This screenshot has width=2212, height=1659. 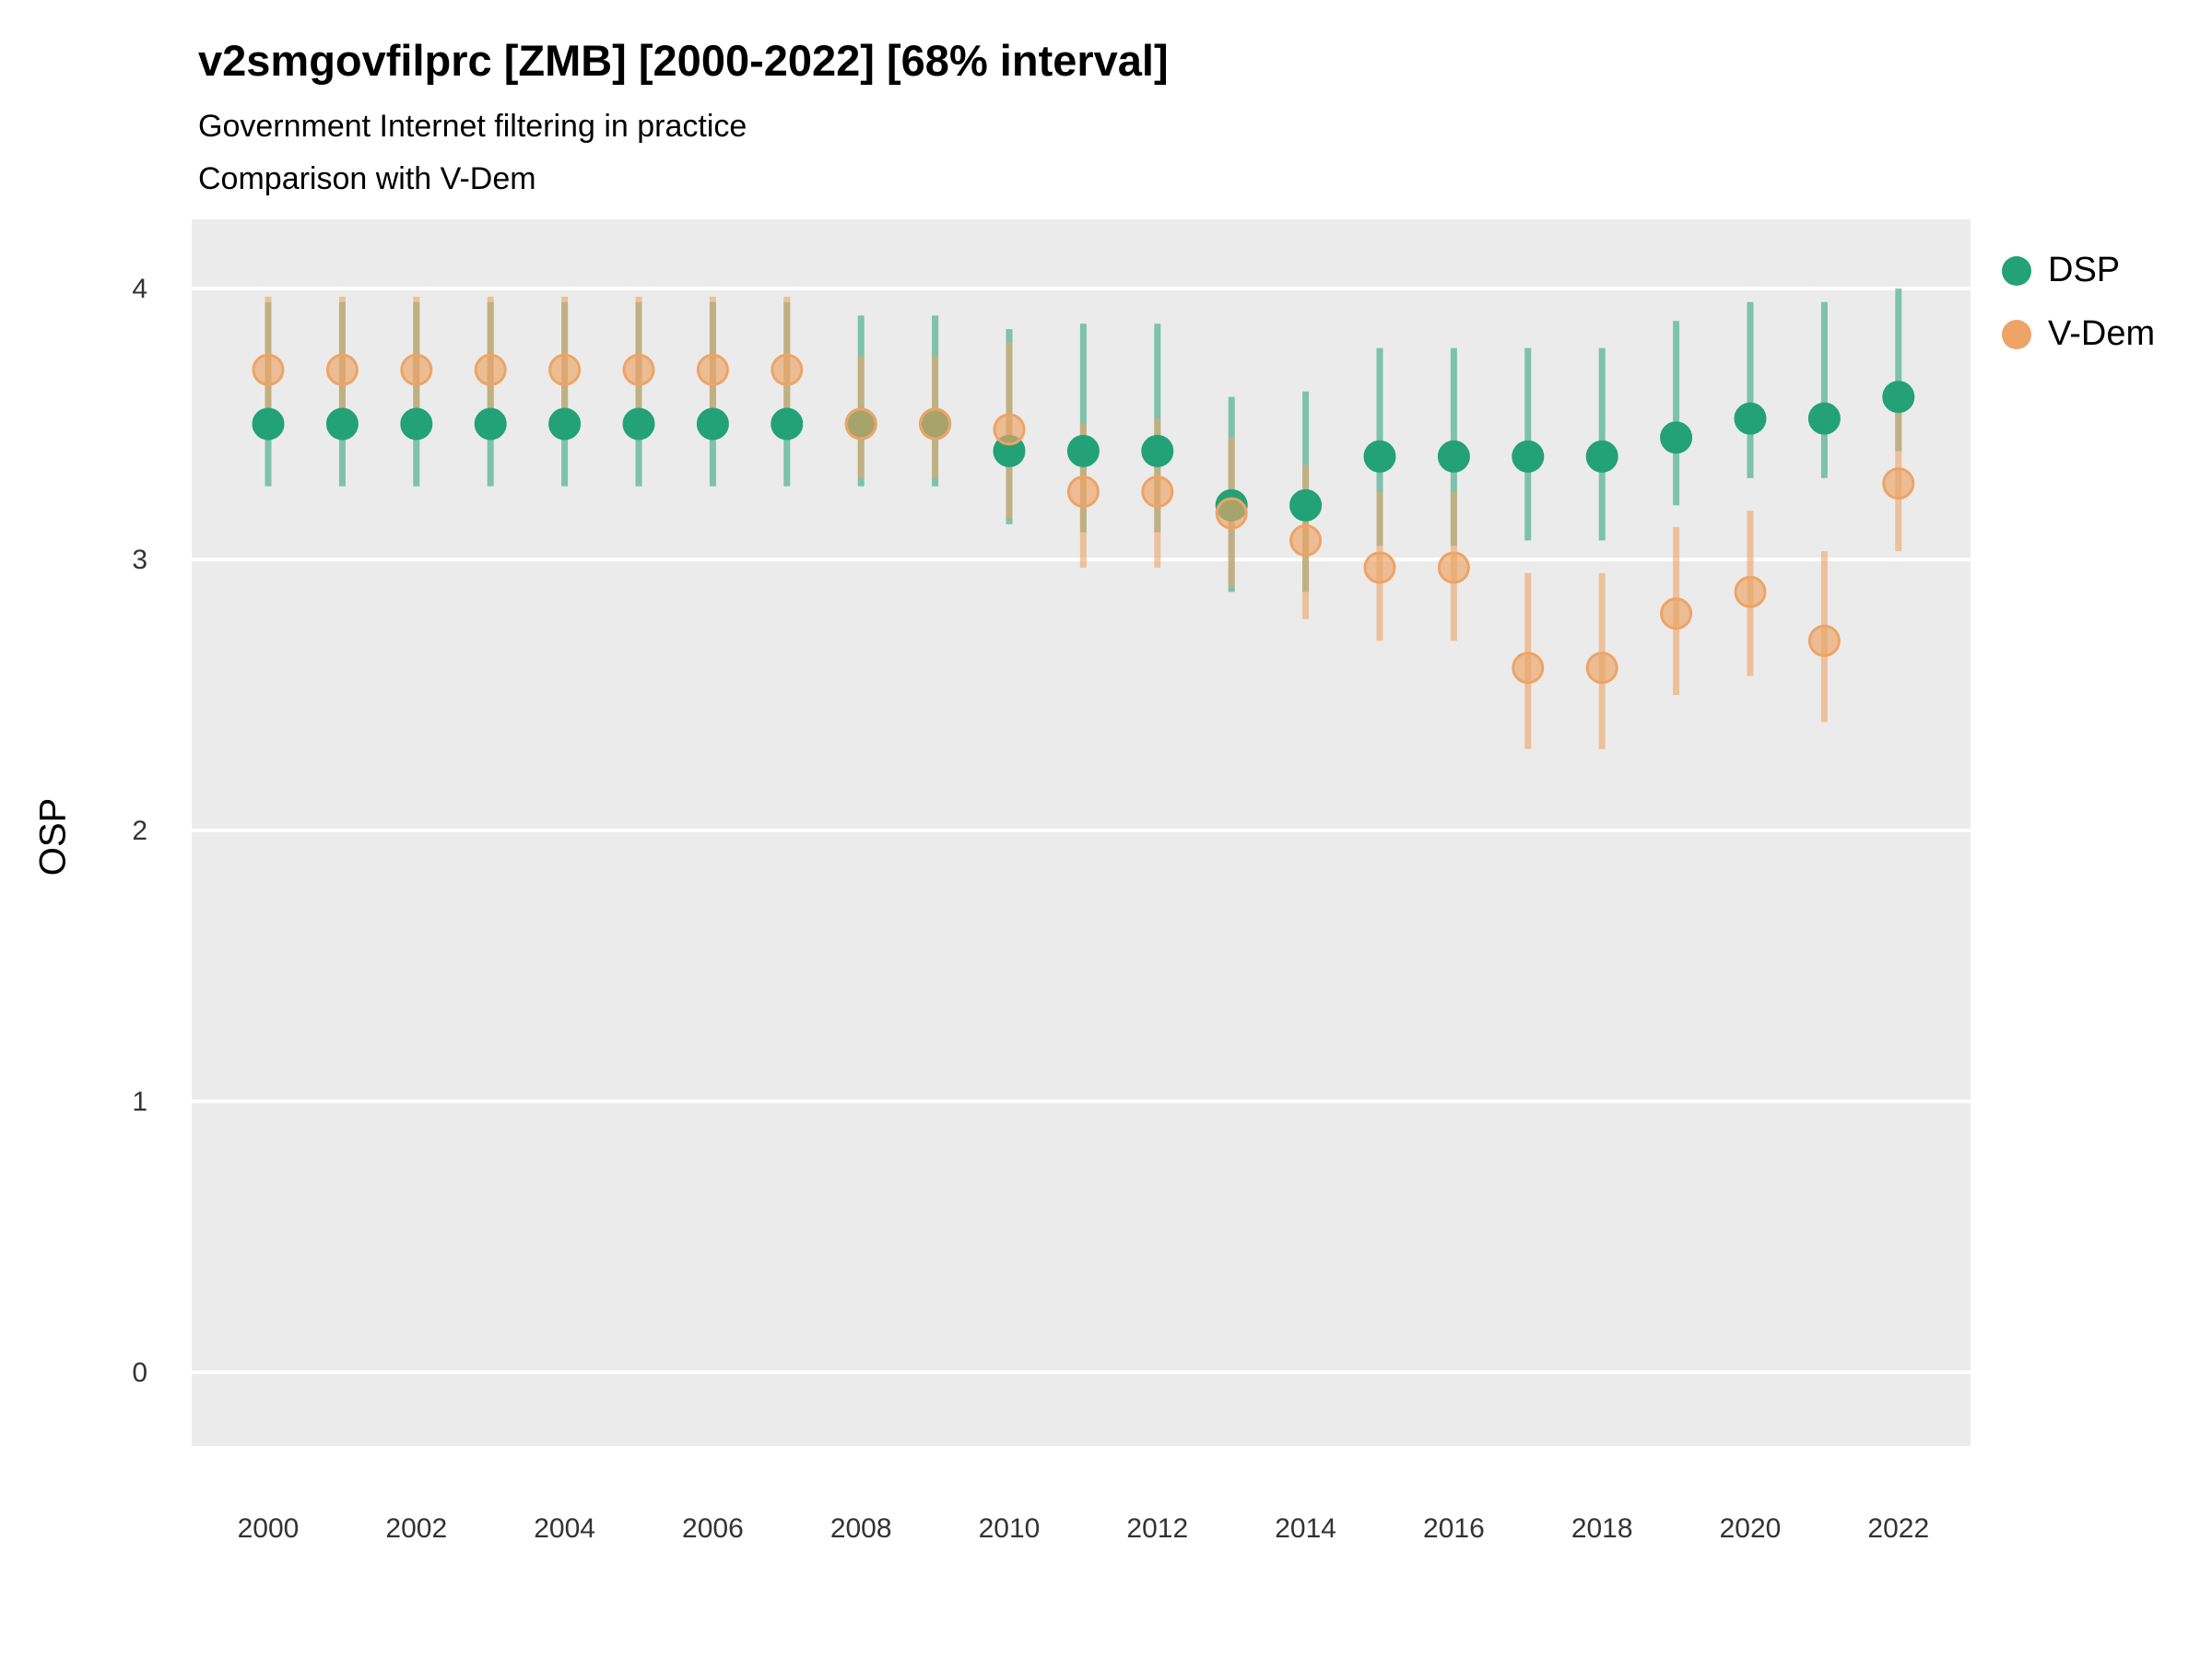 I want to click on point-v-dem-2008, so click(x=860, y=424).